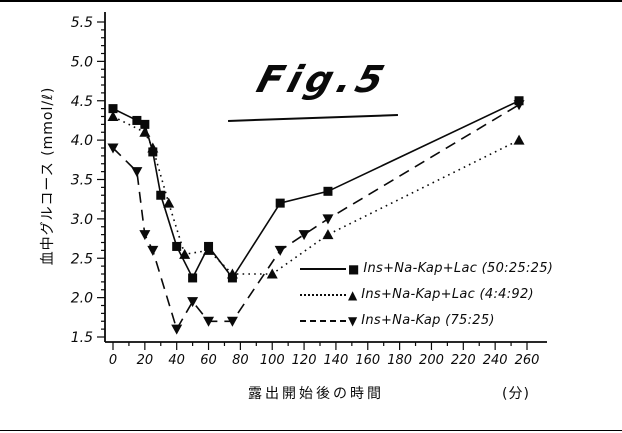 The image size is (622, 433). Describe the element at coordinates (323, 79) in the screenshot. I see `figure-title: Fig.5` at that location.